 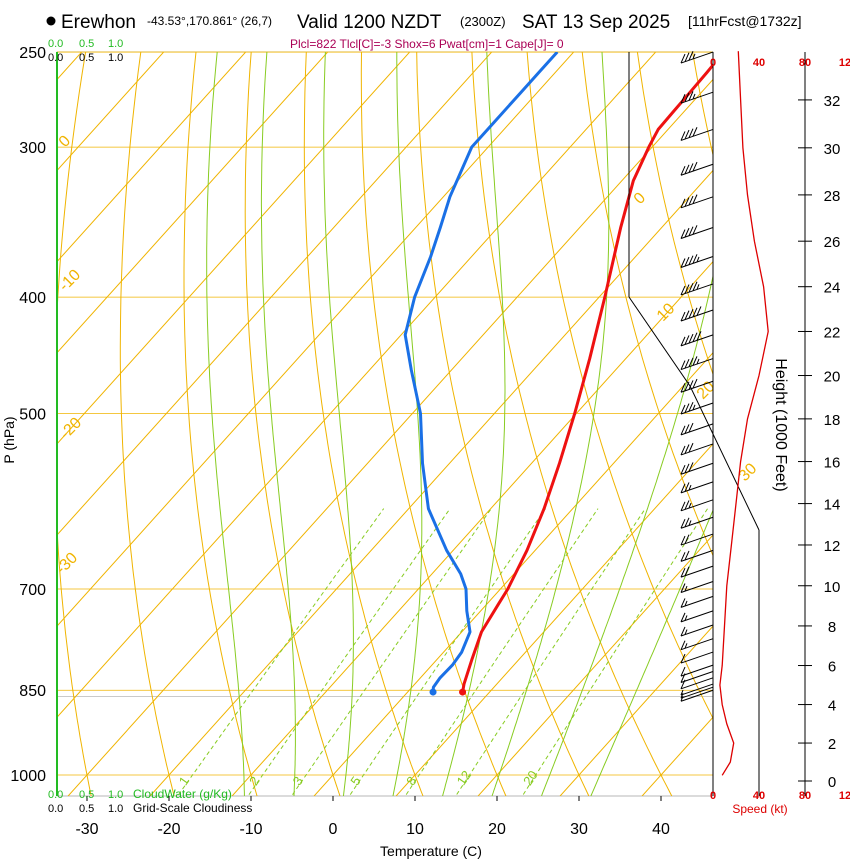 What do you see at coordinates (115, 795) in the screenshot?
I see `cloud-scale-label: 1.0` at bounding box center [115, 795].